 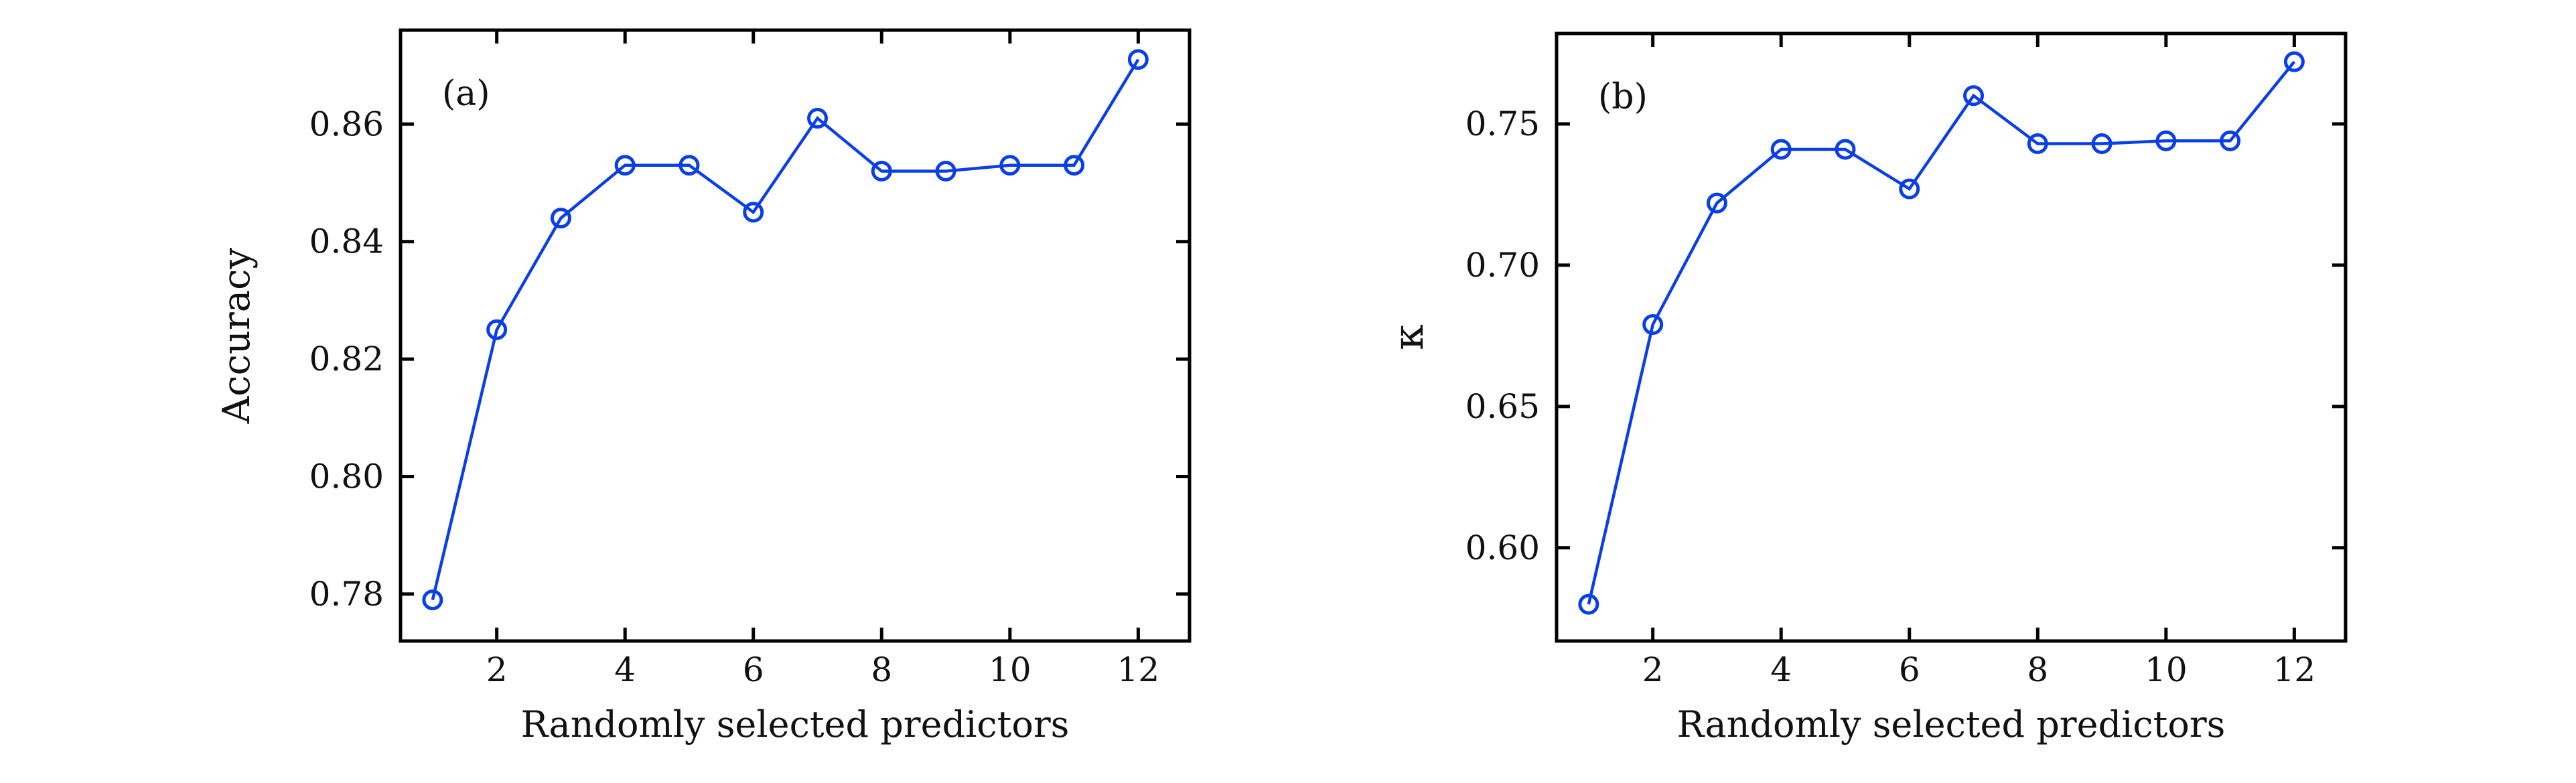 I want to click on y-tick-label: 0.84, so click(x=346, y=241).